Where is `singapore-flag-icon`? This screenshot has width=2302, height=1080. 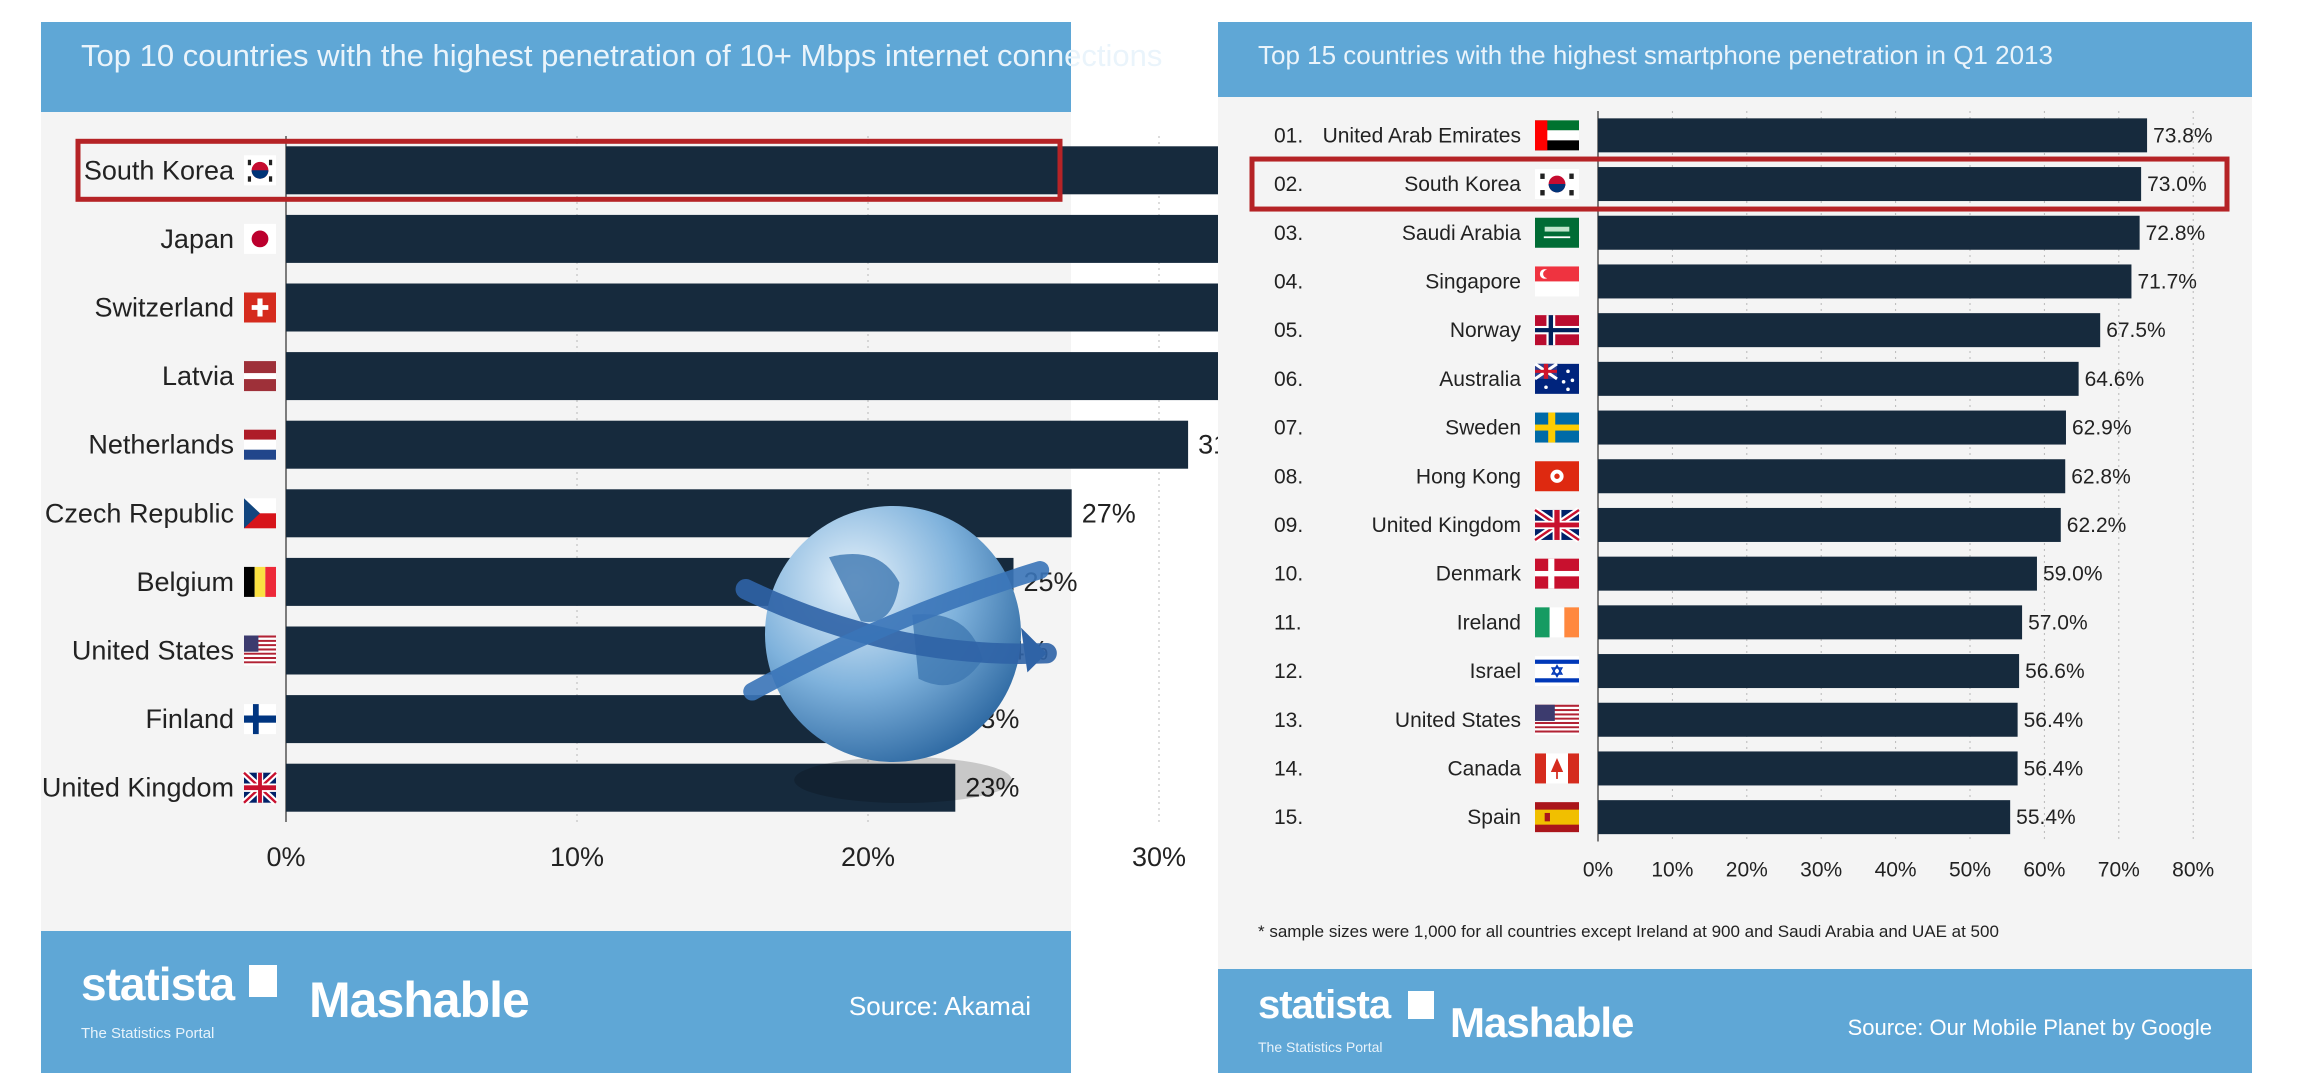 singapore-flag-icon is located at coordinates (1557, 281).